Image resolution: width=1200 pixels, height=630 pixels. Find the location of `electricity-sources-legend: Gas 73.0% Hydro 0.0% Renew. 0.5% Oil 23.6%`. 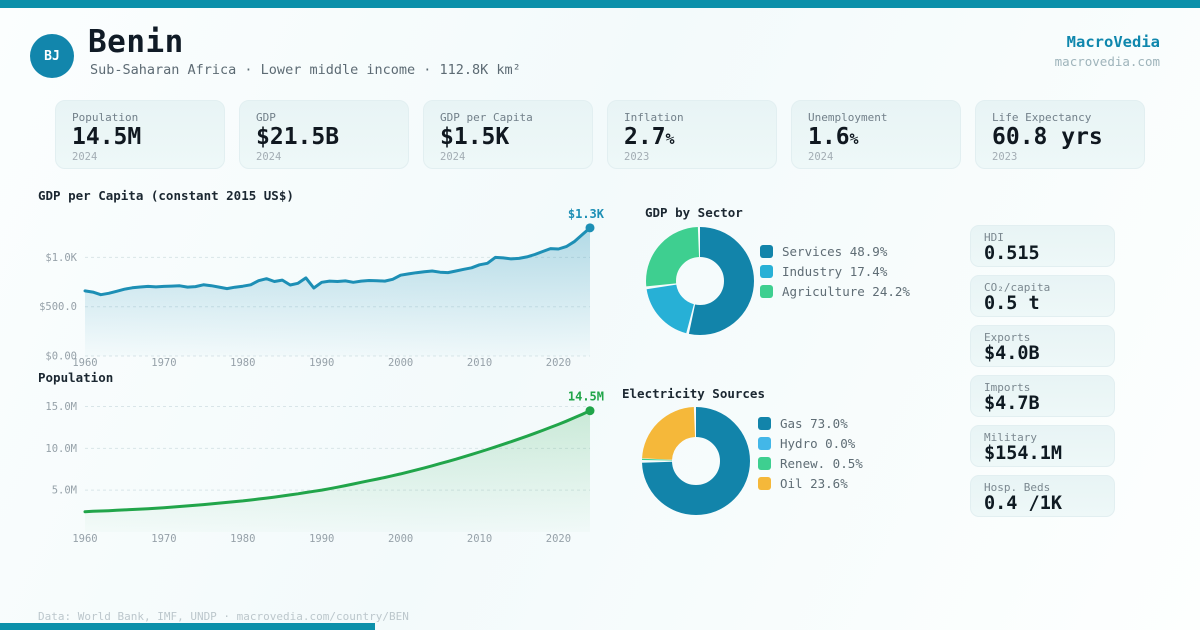

electricity-sources-legend: Gas 73.0% Hydro 0.0% Renew. 0.5% Oil 23.6% is located at coordinates (810, 453).